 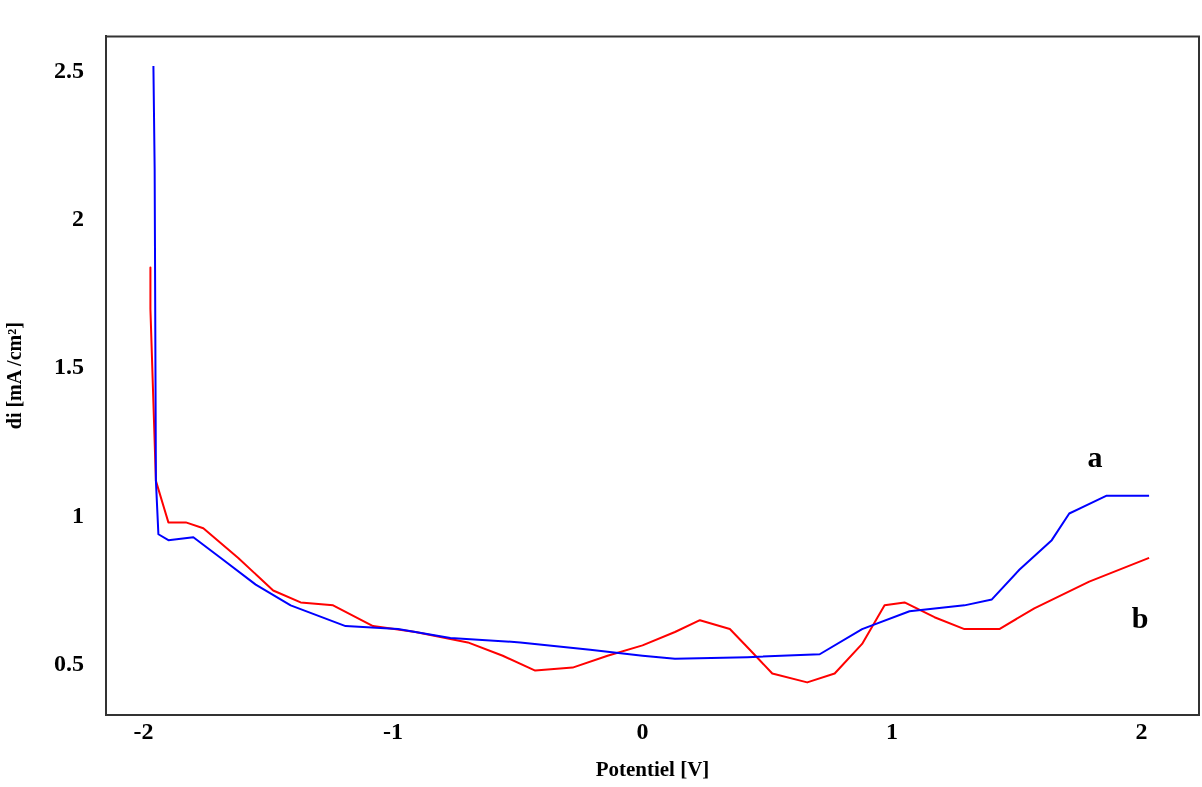 What do you see at coordinates (69, 662) in the screenshot?
I see `y-tick-label: 0.5` at bounding box center [69, 662].